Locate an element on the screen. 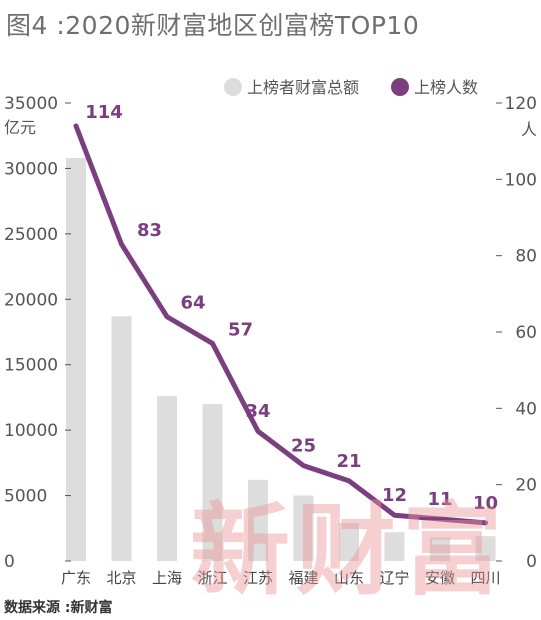 The width and height of the screenshot is (541, 620). bar-浙江 is located at coordinates (212, 482).